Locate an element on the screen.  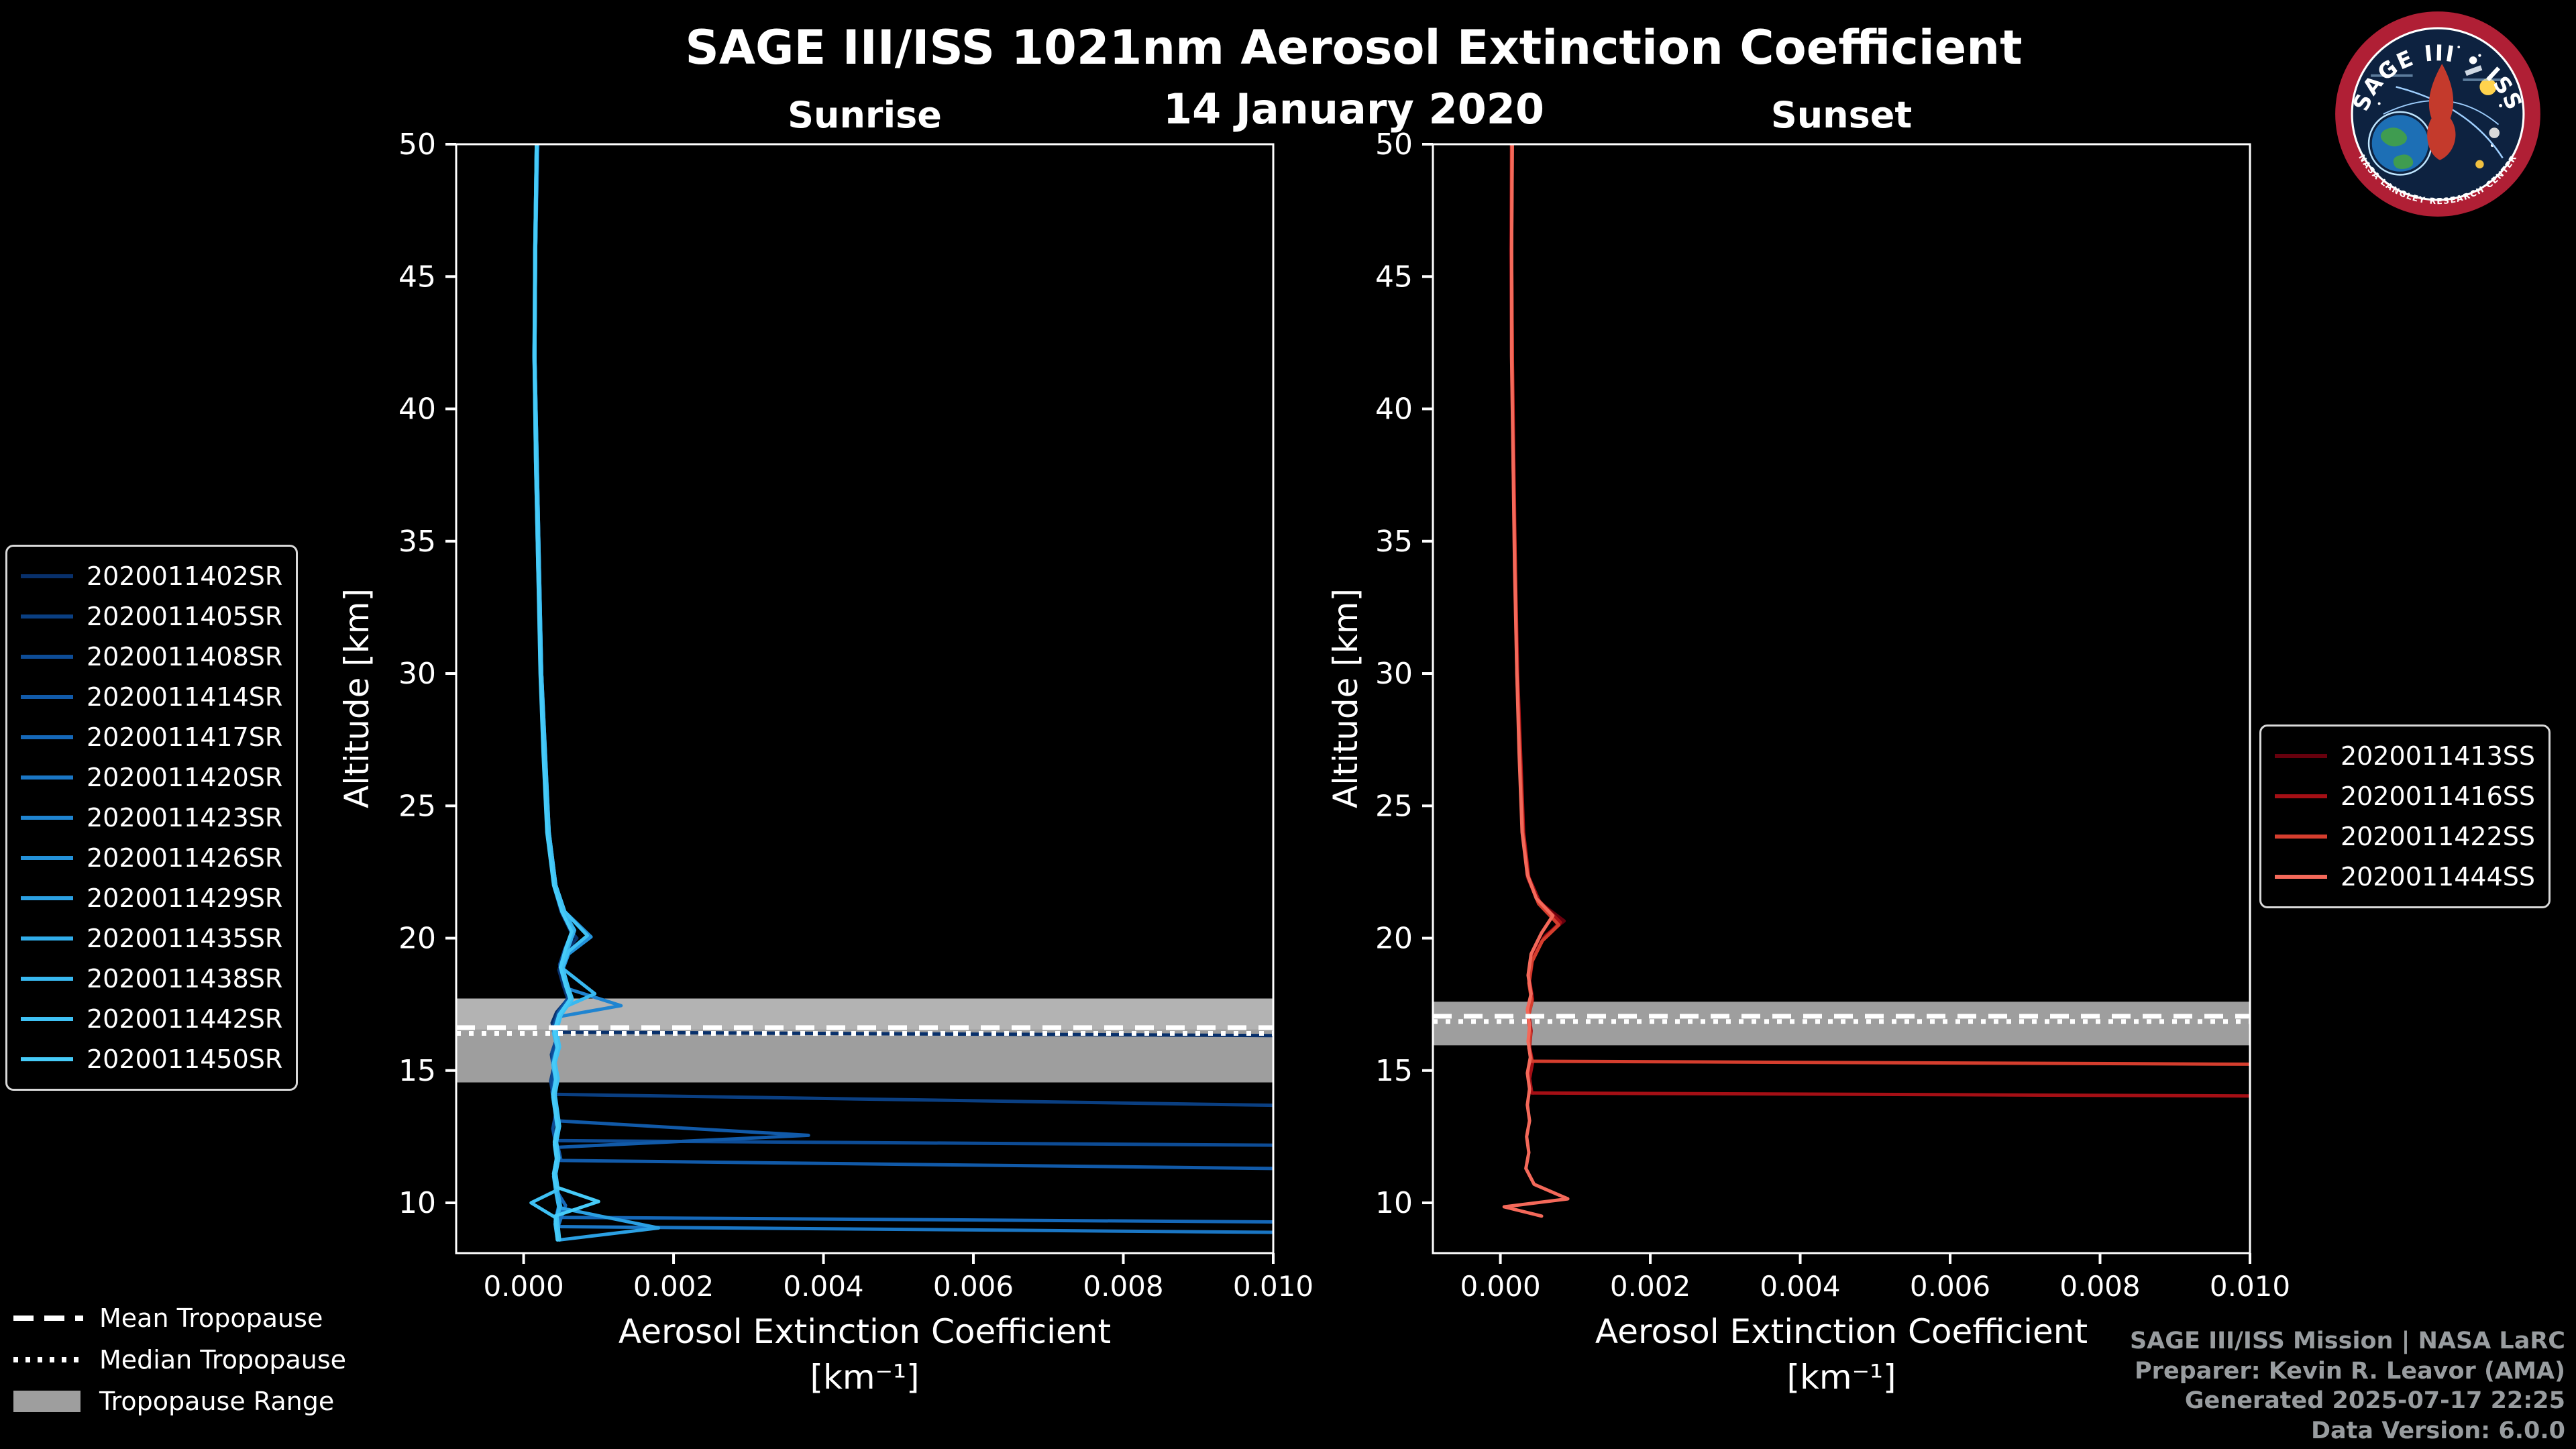
tropopause-range-legend-item: Tropopause Range is located at coordinates (179, 1401).